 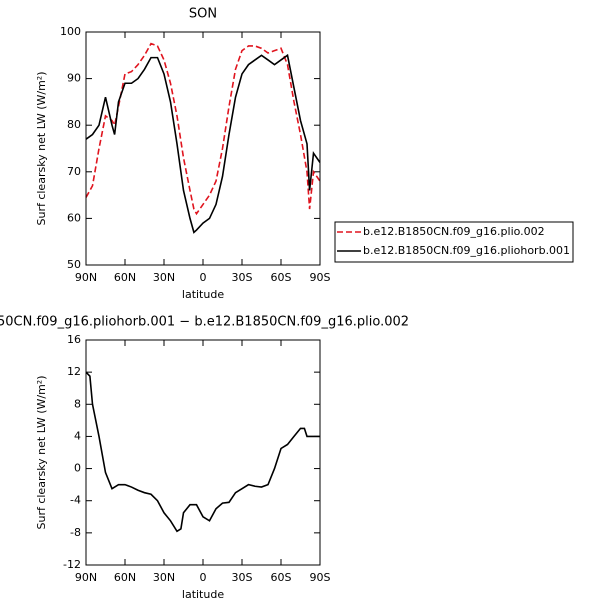 I want to click on y-tick-label: 100, so click(x=70, y=31).